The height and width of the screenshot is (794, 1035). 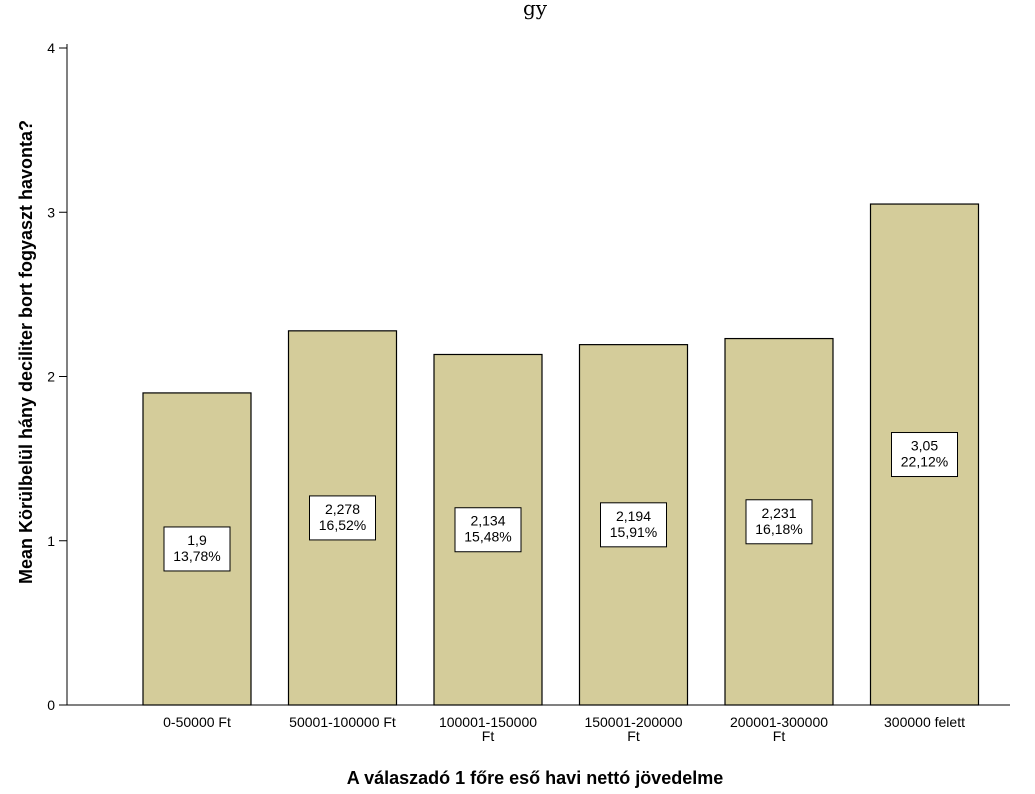 I want to click on y-tick-label: 1, so click(x=51, y=541).